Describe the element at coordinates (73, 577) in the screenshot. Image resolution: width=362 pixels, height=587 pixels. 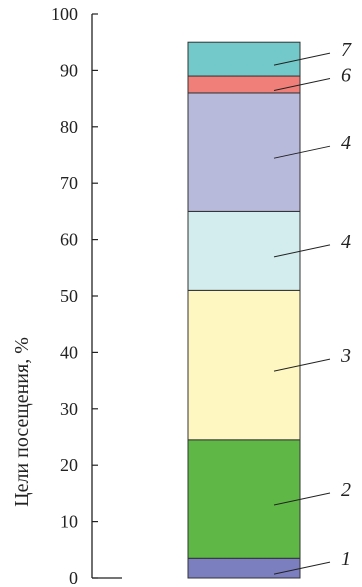
I see `y-tick-label: 0` at that location.